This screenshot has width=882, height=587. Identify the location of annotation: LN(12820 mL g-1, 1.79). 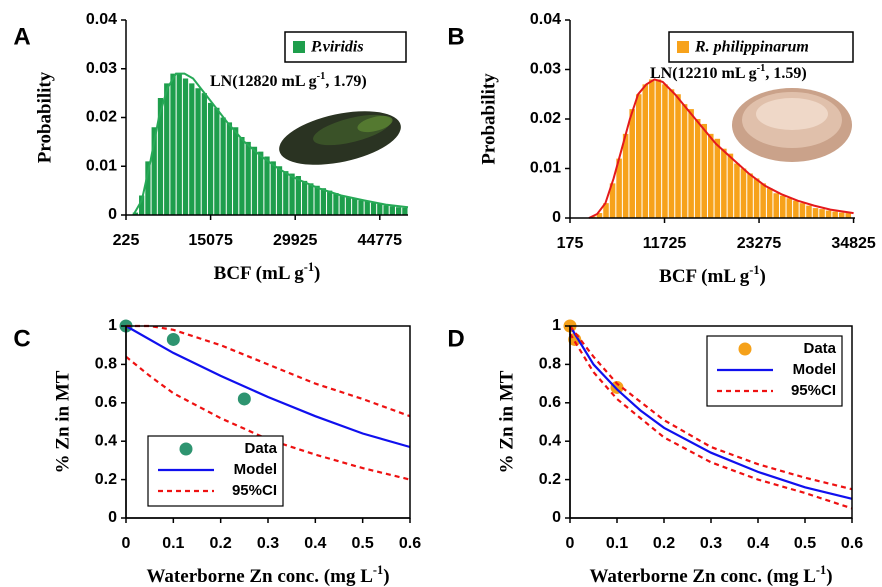
(288, 80).